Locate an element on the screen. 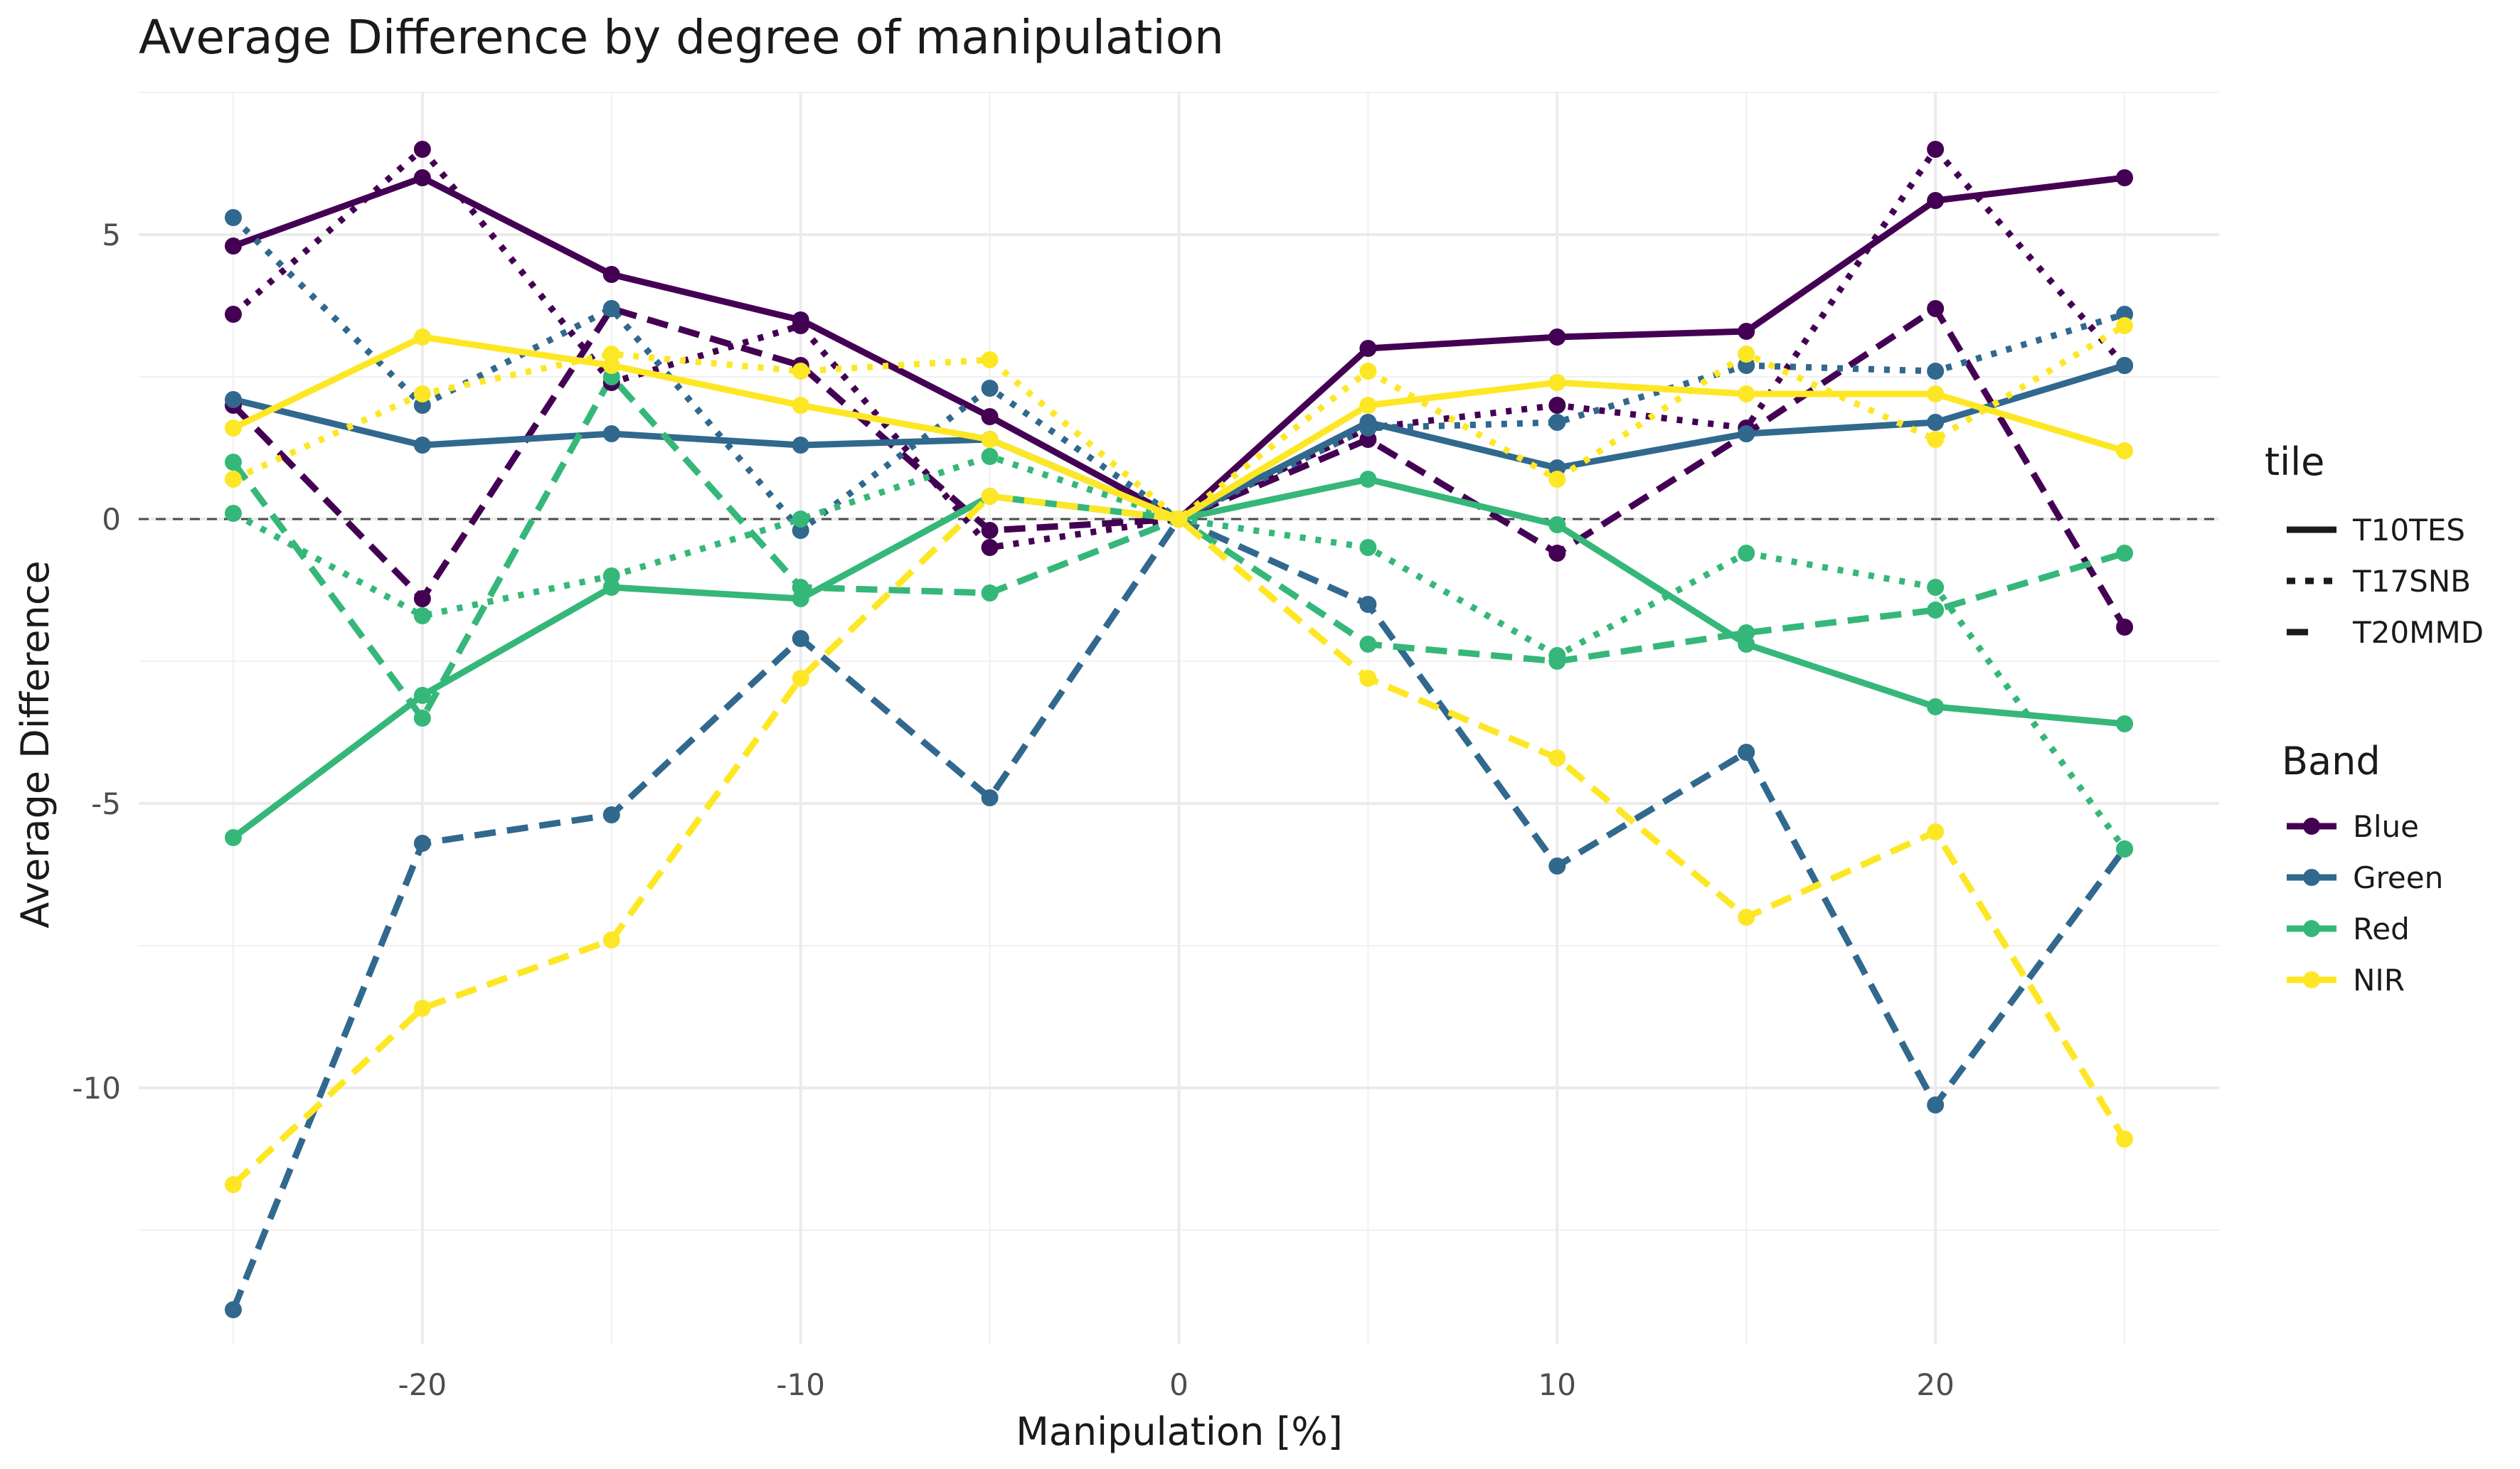 This screenshot has width=2520, height=1469. x-tick-label: 20 is located at coordinates (1935, 1384).